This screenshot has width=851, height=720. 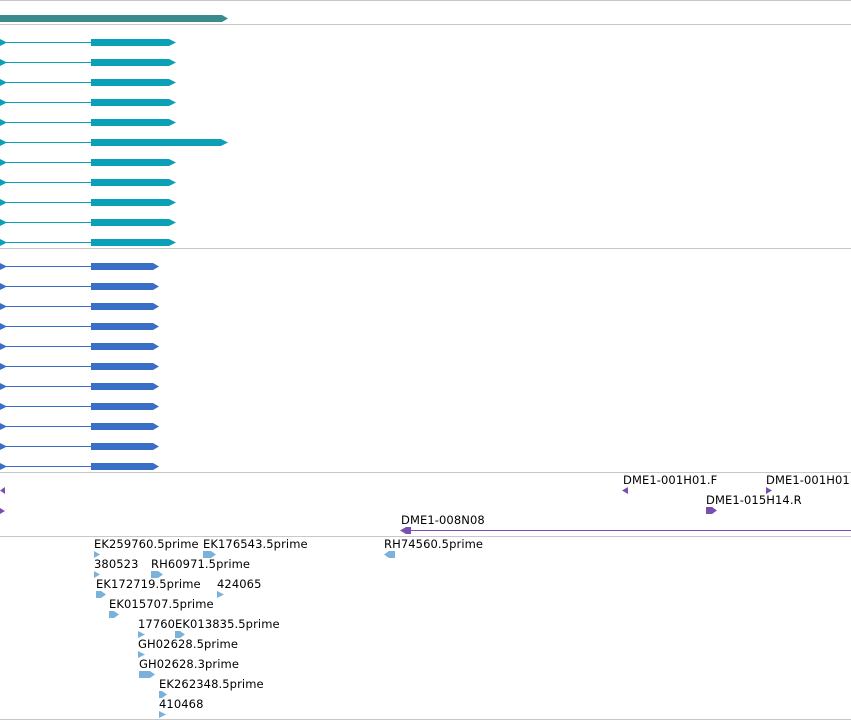 I want to click on est-label: GH02628.3prime, so click(x=189, y=664).